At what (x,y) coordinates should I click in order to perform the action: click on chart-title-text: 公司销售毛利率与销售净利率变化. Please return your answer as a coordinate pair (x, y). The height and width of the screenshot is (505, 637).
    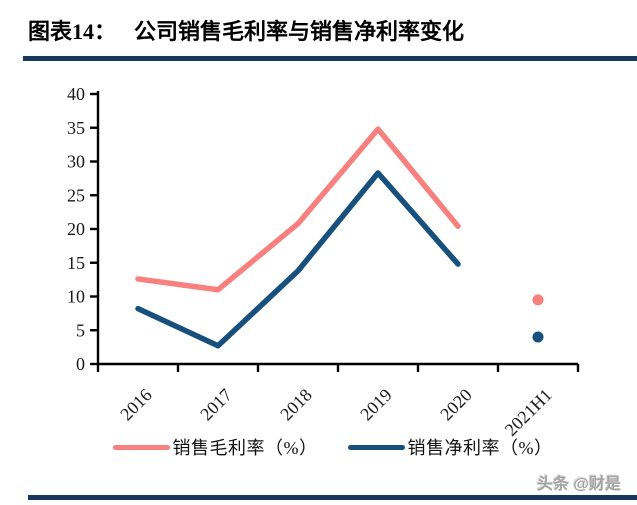
    Looking at the image, I should click on (299, 31).